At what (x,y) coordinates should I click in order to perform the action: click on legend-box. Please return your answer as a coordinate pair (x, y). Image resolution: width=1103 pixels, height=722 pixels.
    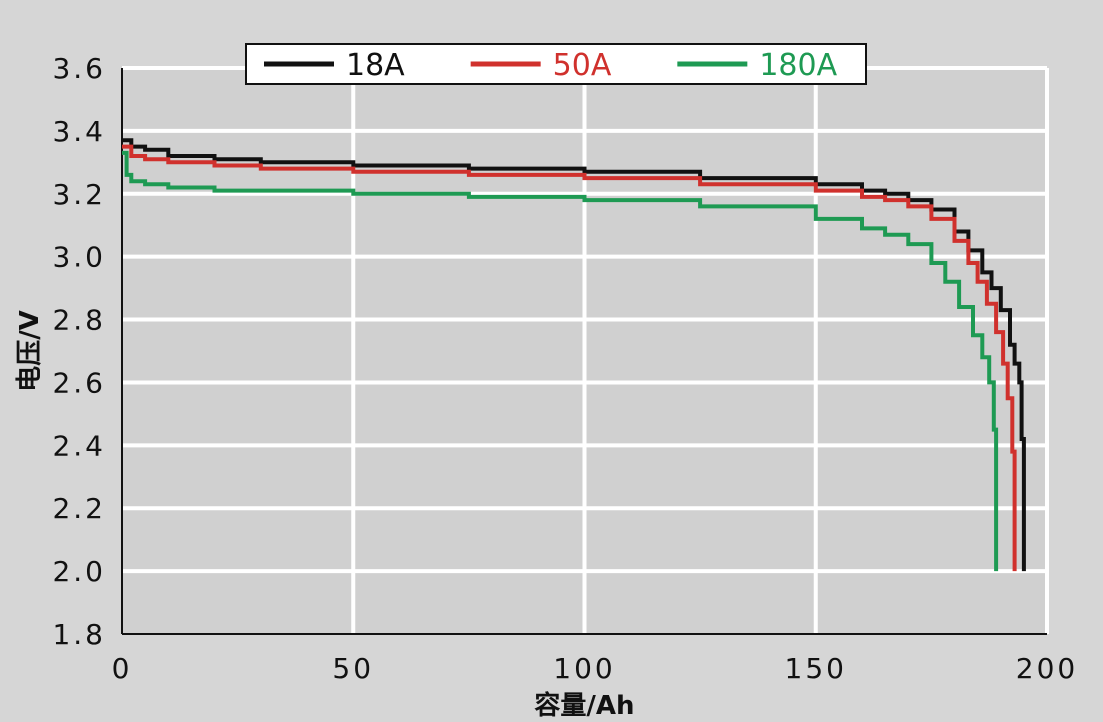
    Looking at the image, I should click on (556, 64).